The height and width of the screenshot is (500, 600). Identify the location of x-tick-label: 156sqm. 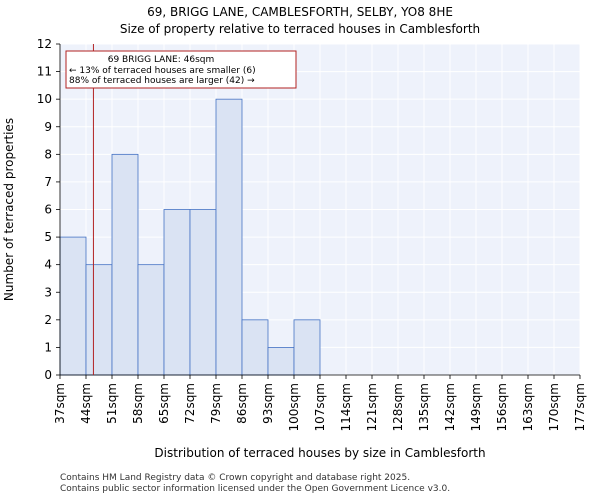
(502, 407).